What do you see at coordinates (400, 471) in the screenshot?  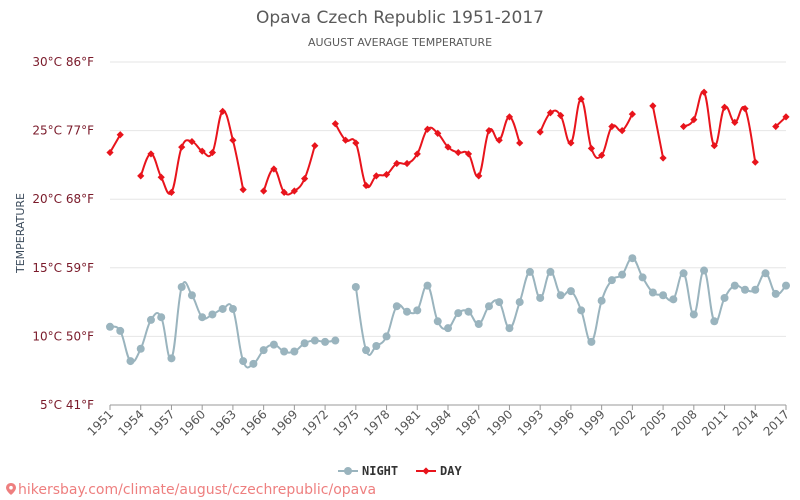 I see `legend: NIGHT DAY` at bounding box center [400, 471].